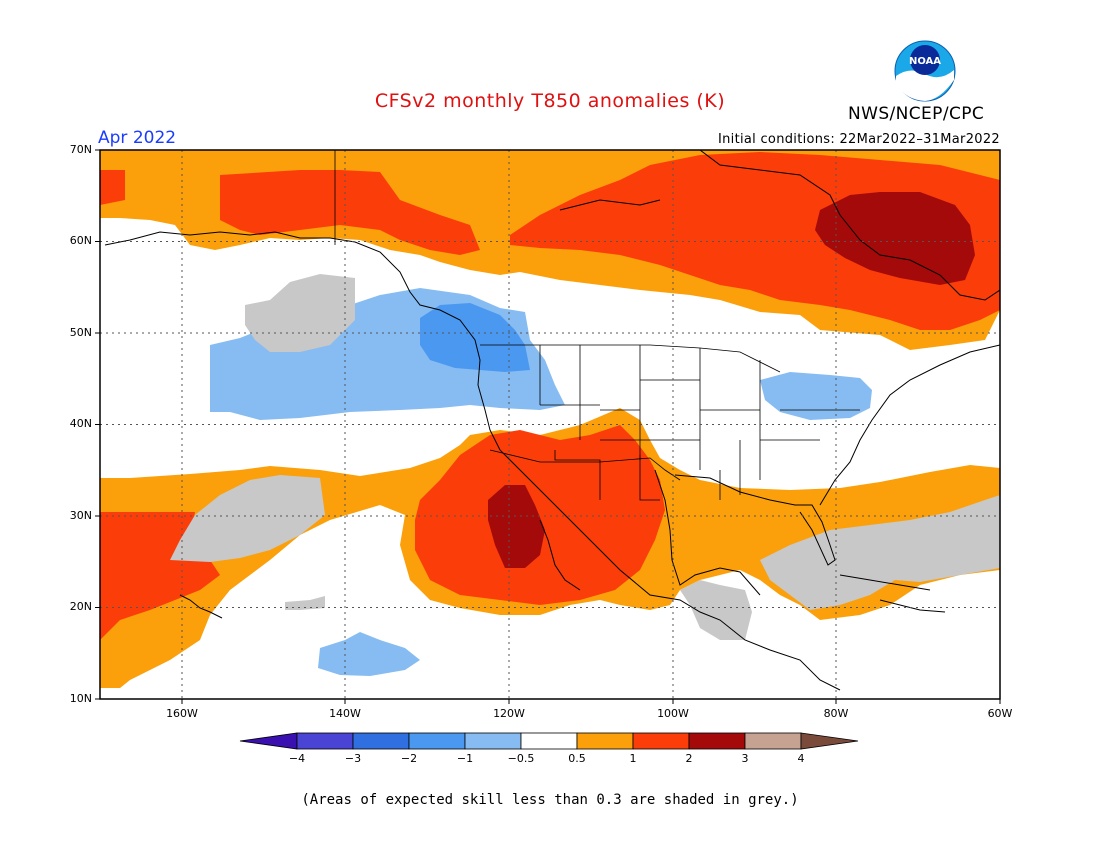 The width and height of the screenshot is (1100, 850). Describe the element at coordinates (880, 552) in the screenshot. I see `grey-region-gulf` at that location.